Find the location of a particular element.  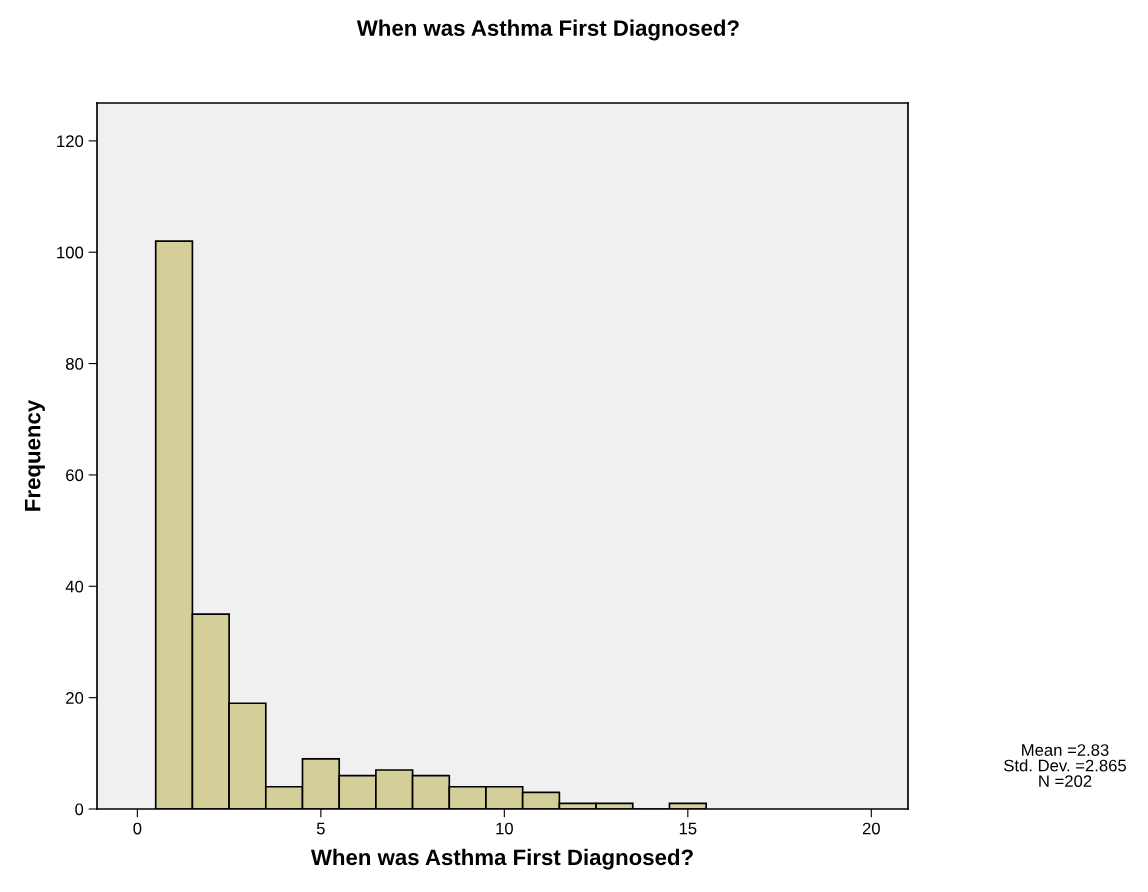

text: Mean =2.83 Std. Dev. =2.865 N =202 is located at coordinates (1065, 766).